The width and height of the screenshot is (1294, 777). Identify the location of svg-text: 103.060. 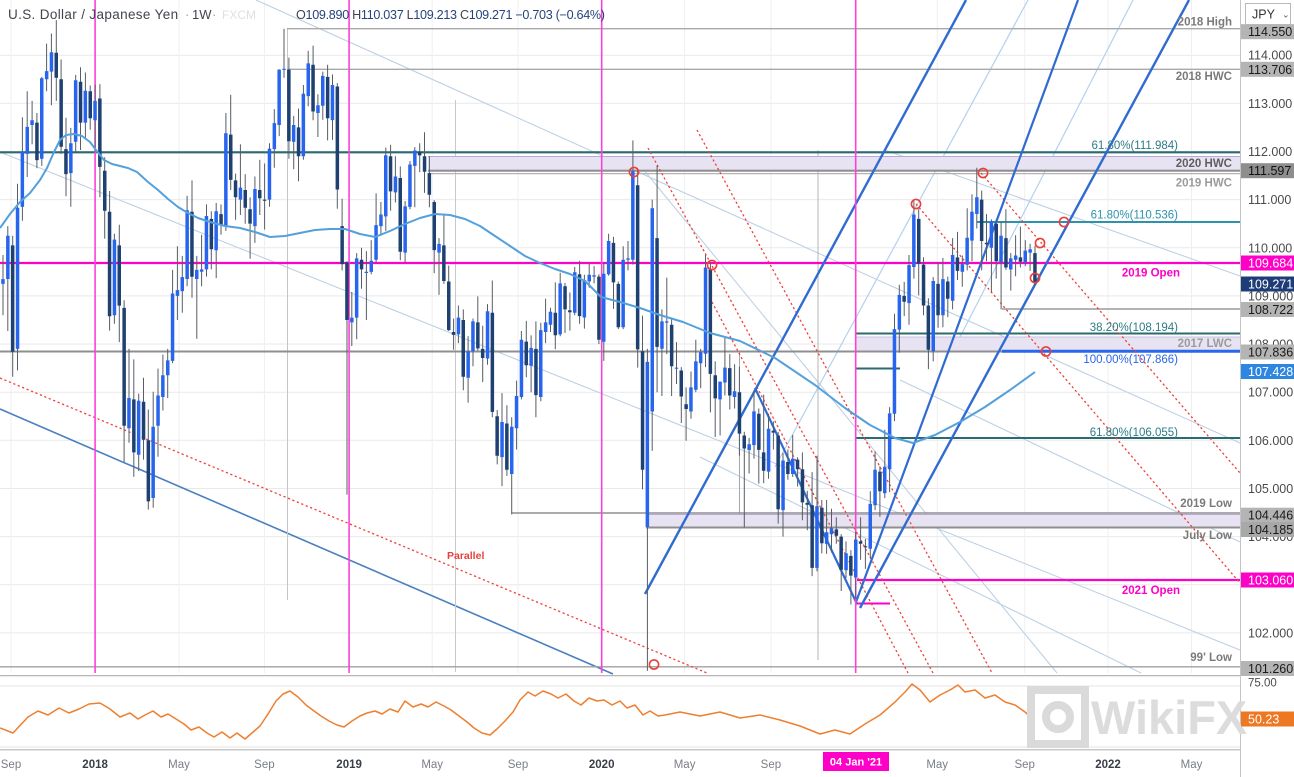
(1270, 581).